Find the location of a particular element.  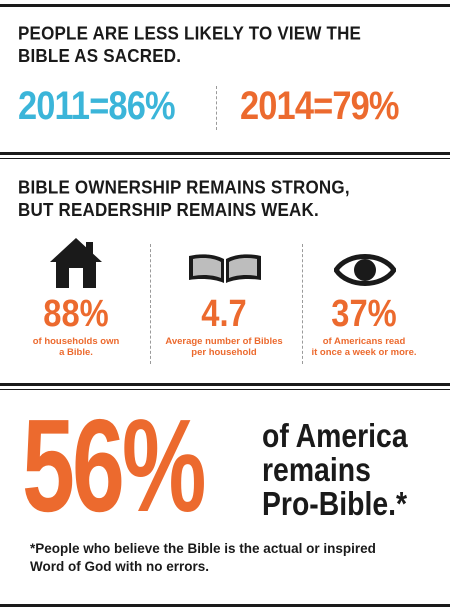

section1-bottom-rule-thin is located at coordinates (225, 158).